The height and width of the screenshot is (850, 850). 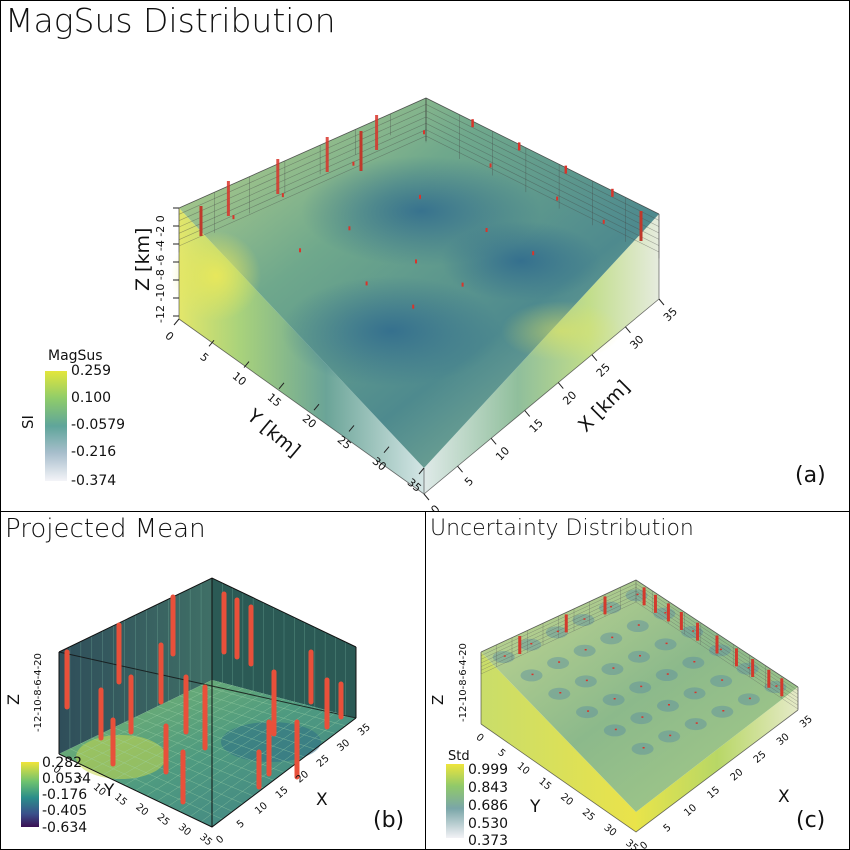 I want to click on colorbar-tick: 0.282, so click(x=62, y=763).